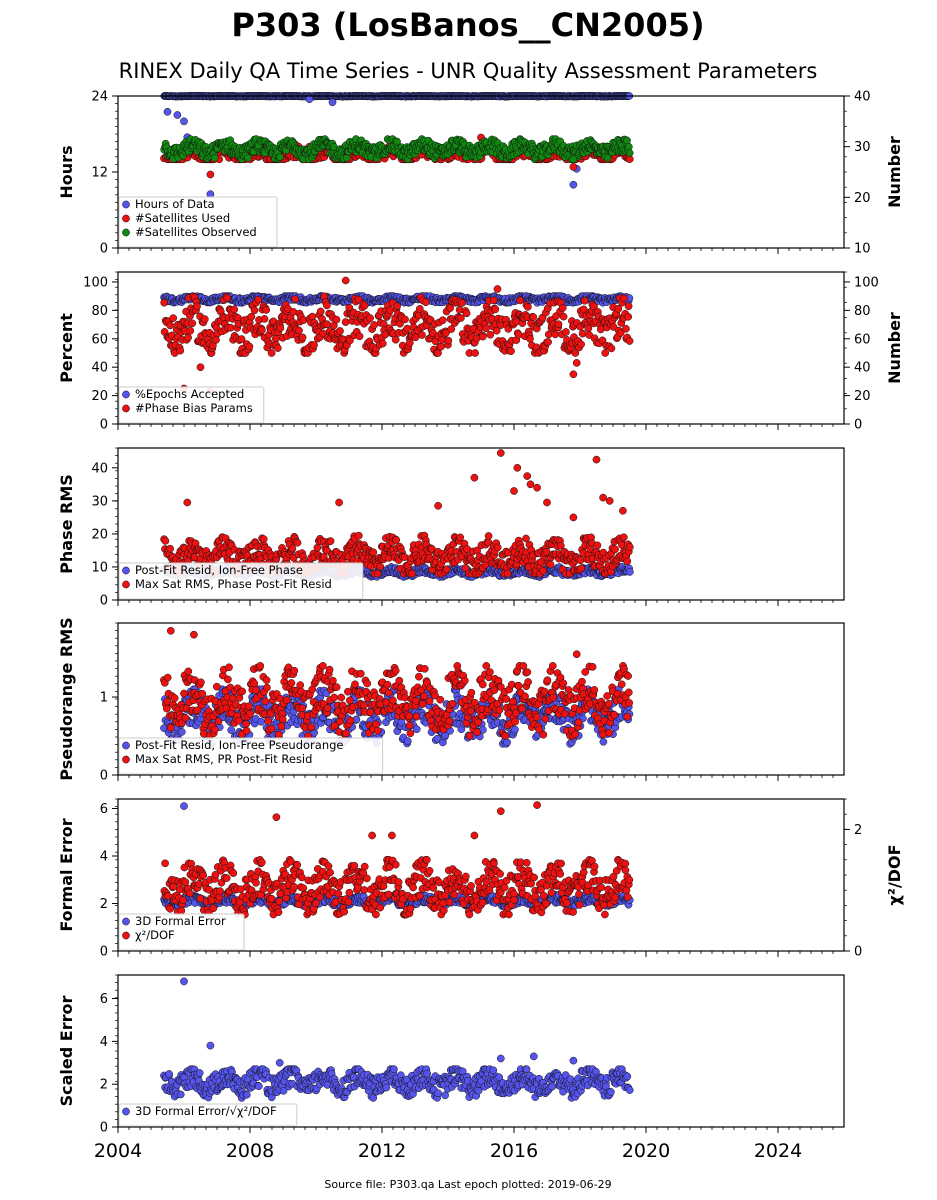 The image size is (937, 1200). Describe the element at coordinates (862, 249) in the screenshot. I see `y-right-tick-label: 10` at that location.